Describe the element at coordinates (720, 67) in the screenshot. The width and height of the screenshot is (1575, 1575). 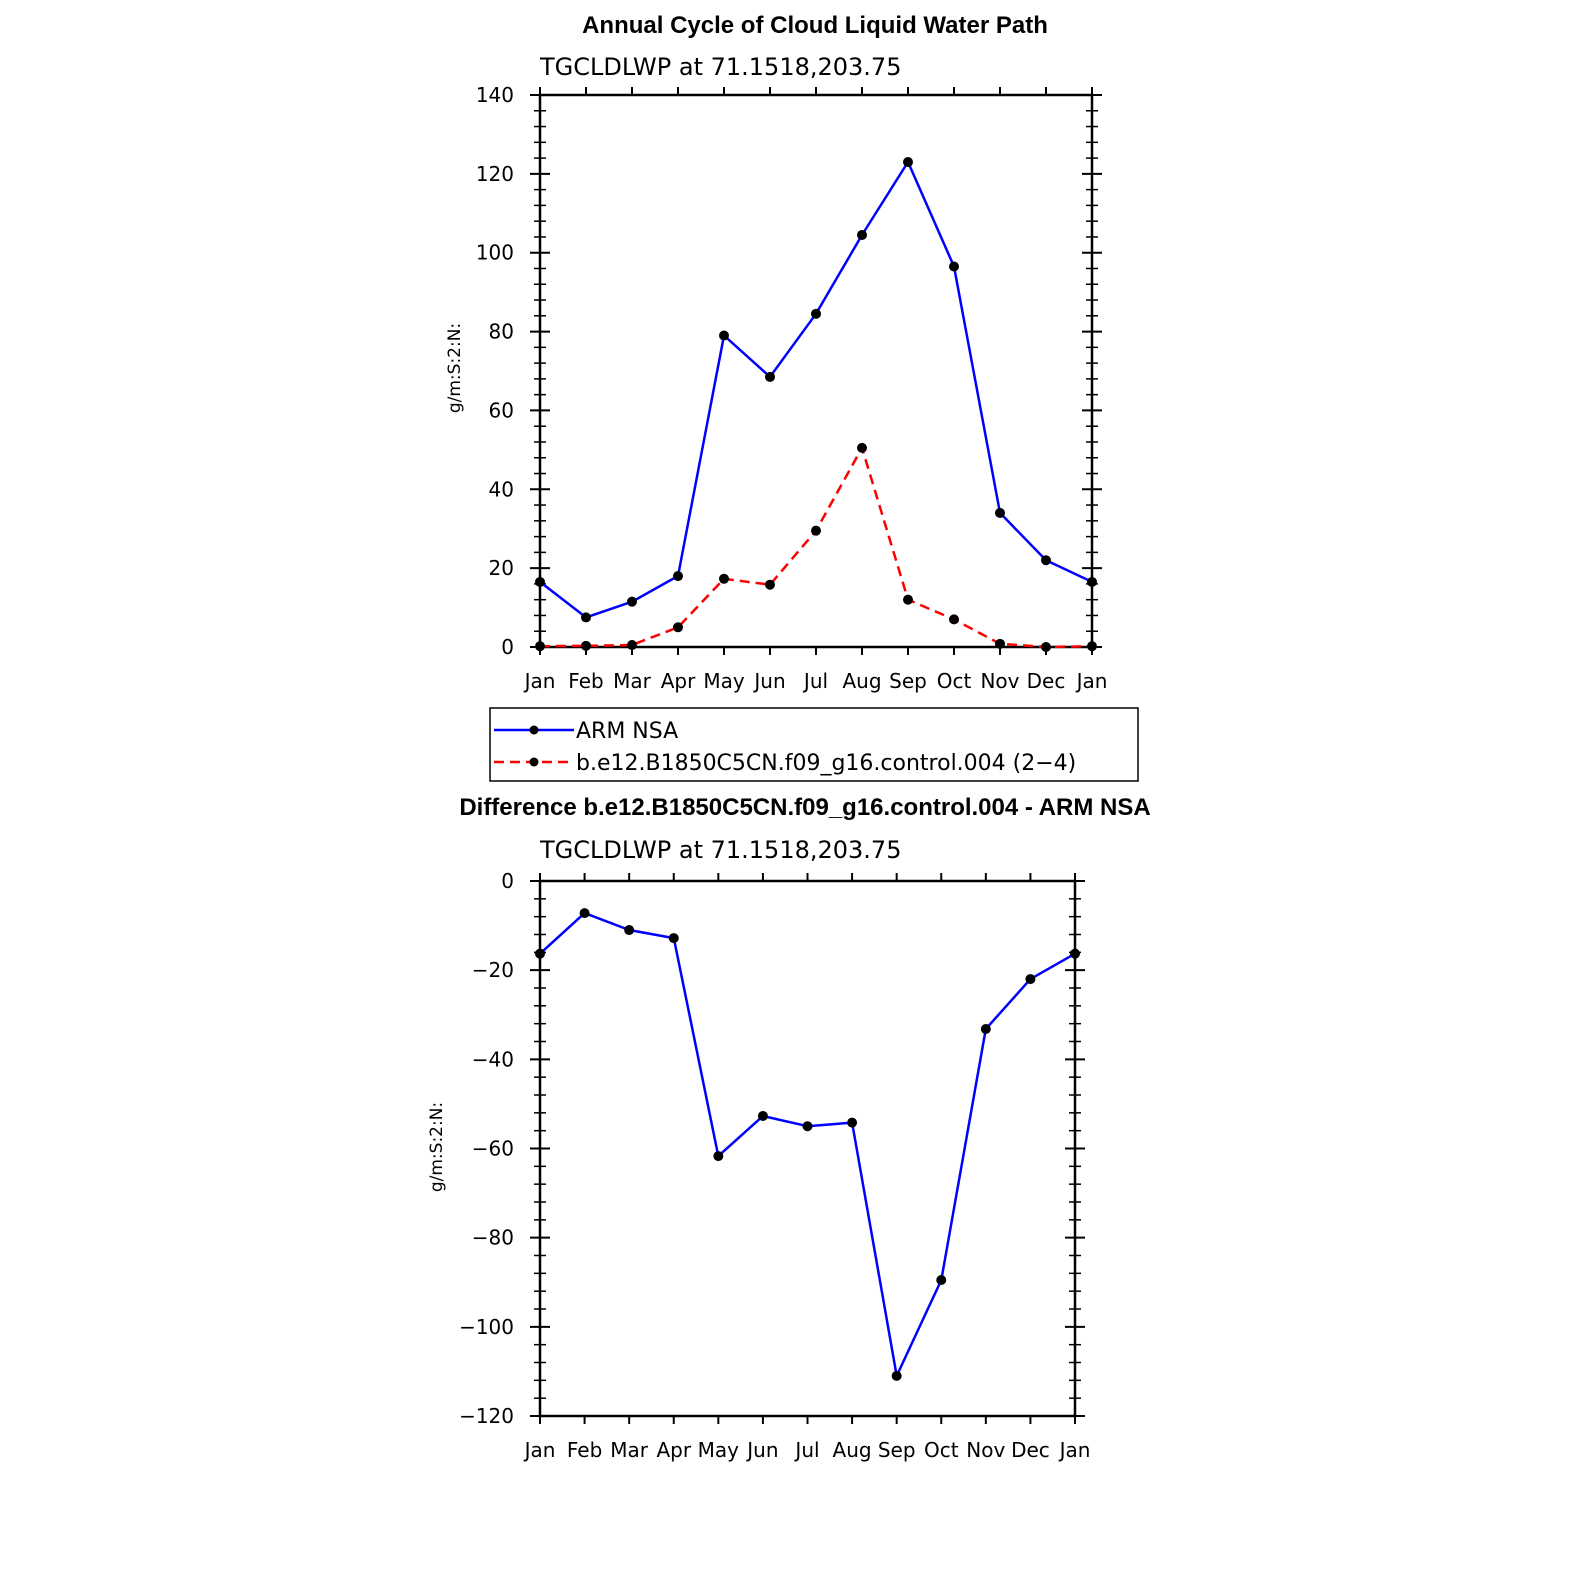
I see `top-chart-subtitle: TGCLDLWP at 71.1518,203.75` at that location.